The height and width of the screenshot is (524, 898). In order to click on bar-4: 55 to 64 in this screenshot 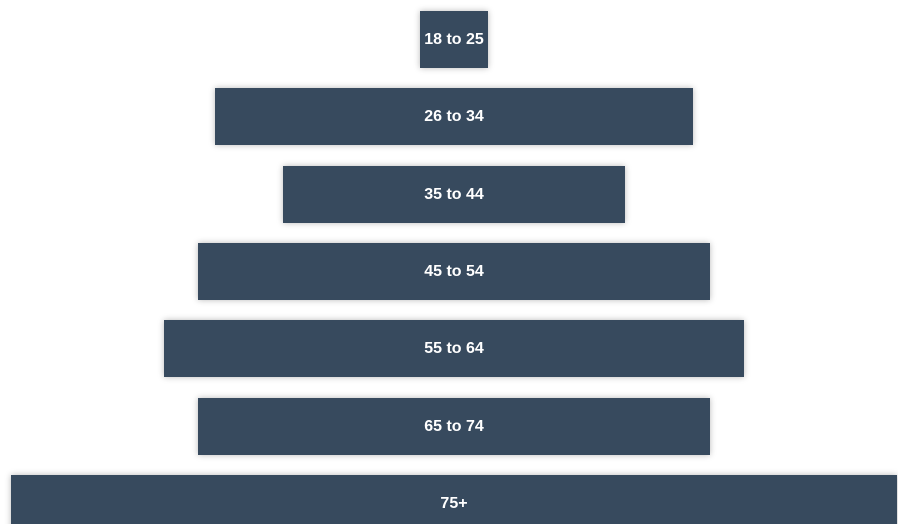, I will do `click(454, 348)`.